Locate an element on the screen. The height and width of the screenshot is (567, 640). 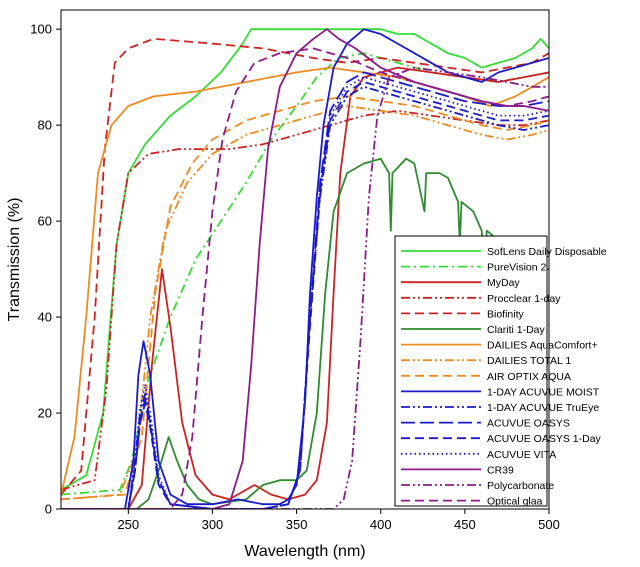
legend-label: ACUVUE OASYS is located at coordinates (528, 424).